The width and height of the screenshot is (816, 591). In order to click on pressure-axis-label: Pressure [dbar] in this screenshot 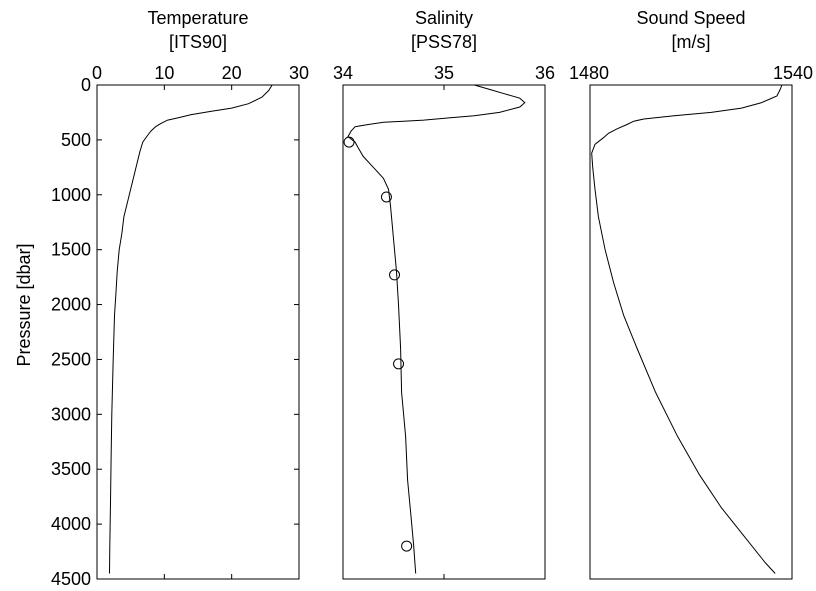, I will do `click(24, 304)`.